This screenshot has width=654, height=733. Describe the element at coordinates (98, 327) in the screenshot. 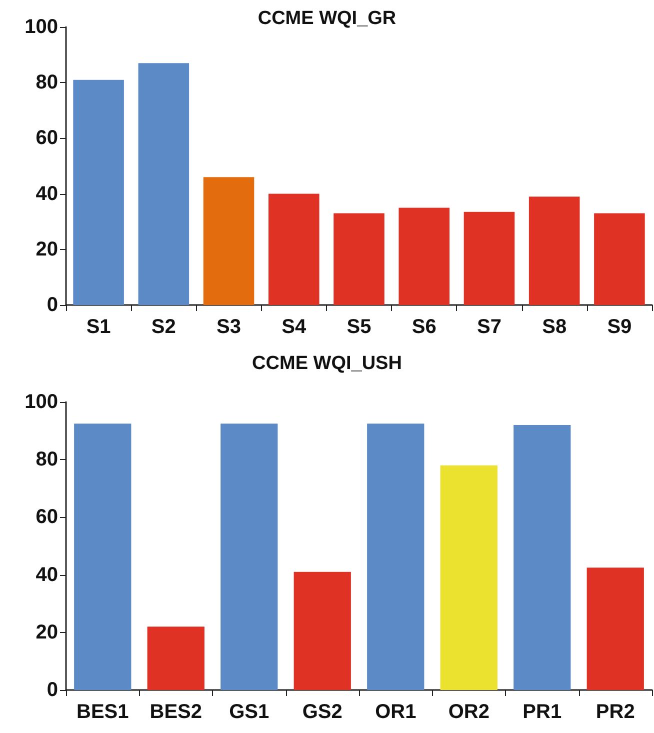

I see `x-tick-label: S1` at that location.